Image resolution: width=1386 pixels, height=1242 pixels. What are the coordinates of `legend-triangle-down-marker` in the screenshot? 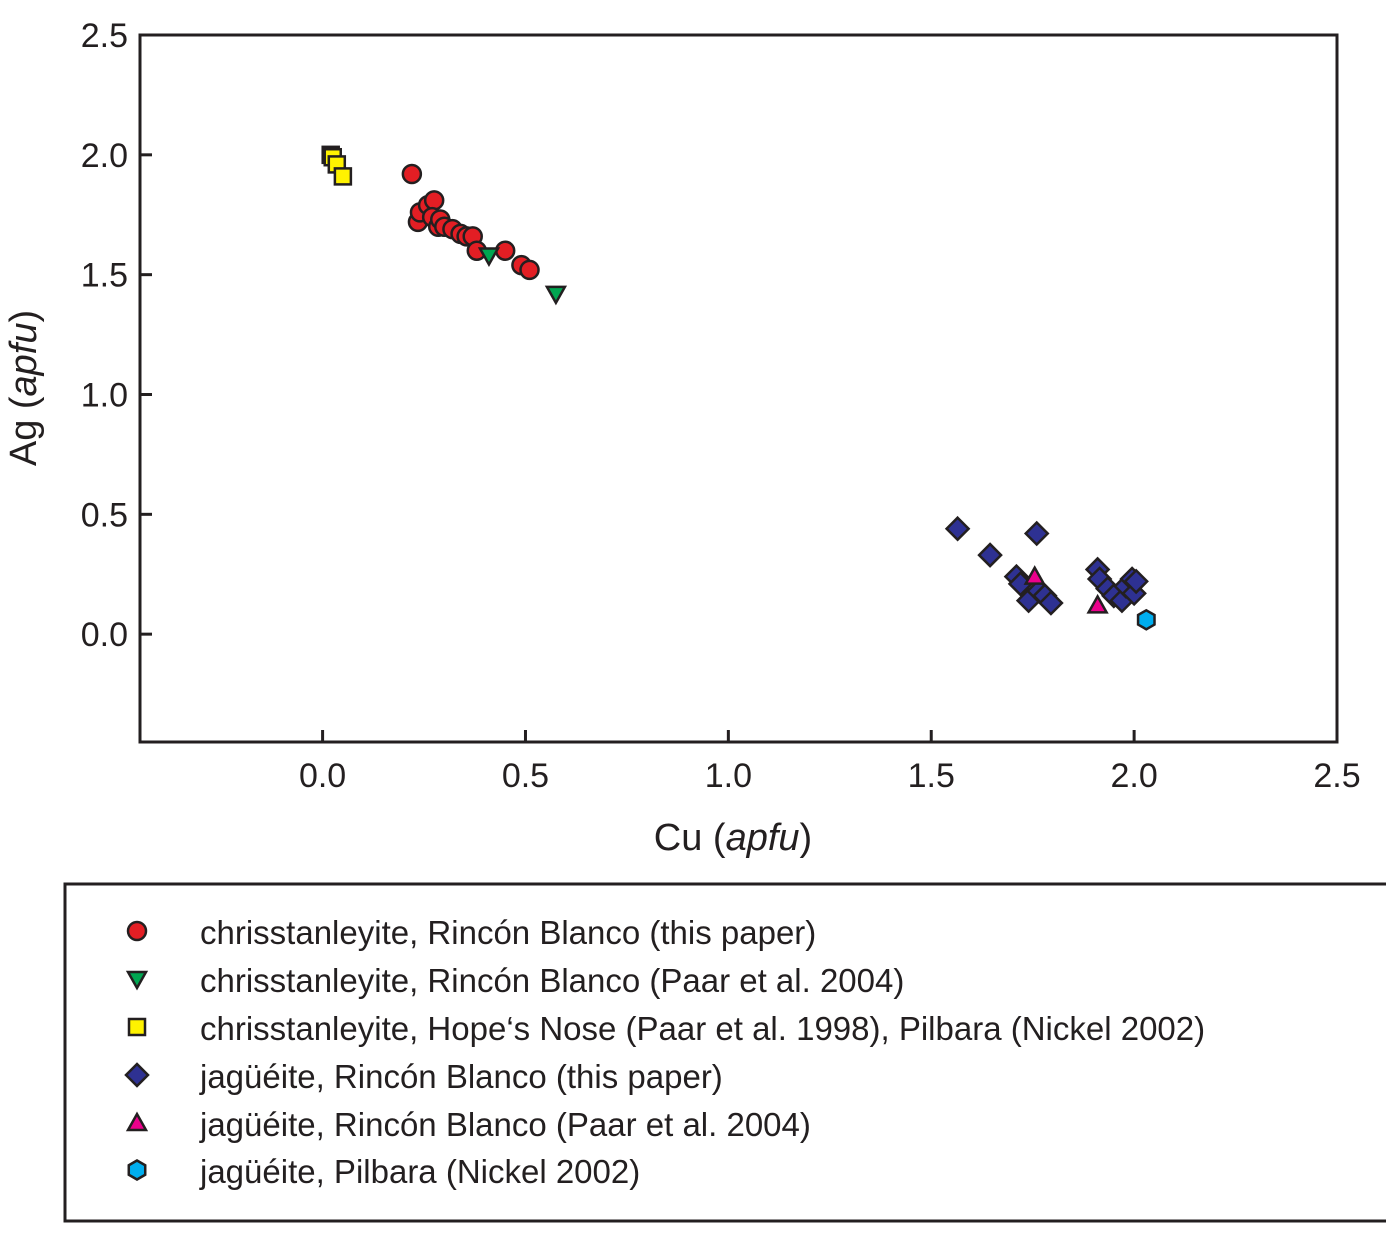 It's located at (137, 980).